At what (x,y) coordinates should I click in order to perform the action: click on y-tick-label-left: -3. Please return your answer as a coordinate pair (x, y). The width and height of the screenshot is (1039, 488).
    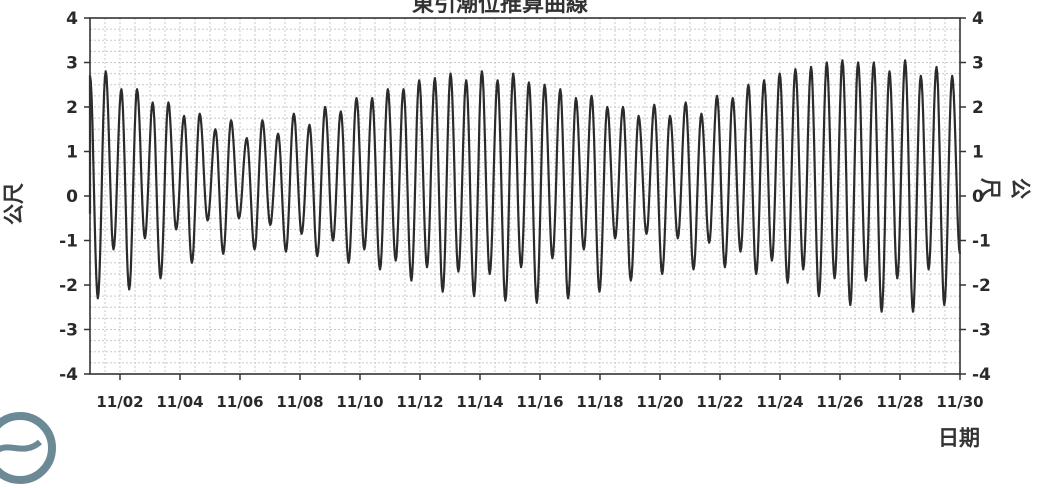
    Looking at the image, I should click on (68, 331).